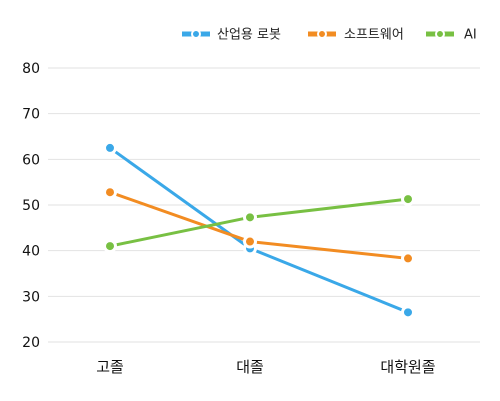  What do you see at coordinates (265, 367) in the screenshot?
I see `x-axis-categories: 고졸 대졸 대학원졸` at bounding box center [265, 367].